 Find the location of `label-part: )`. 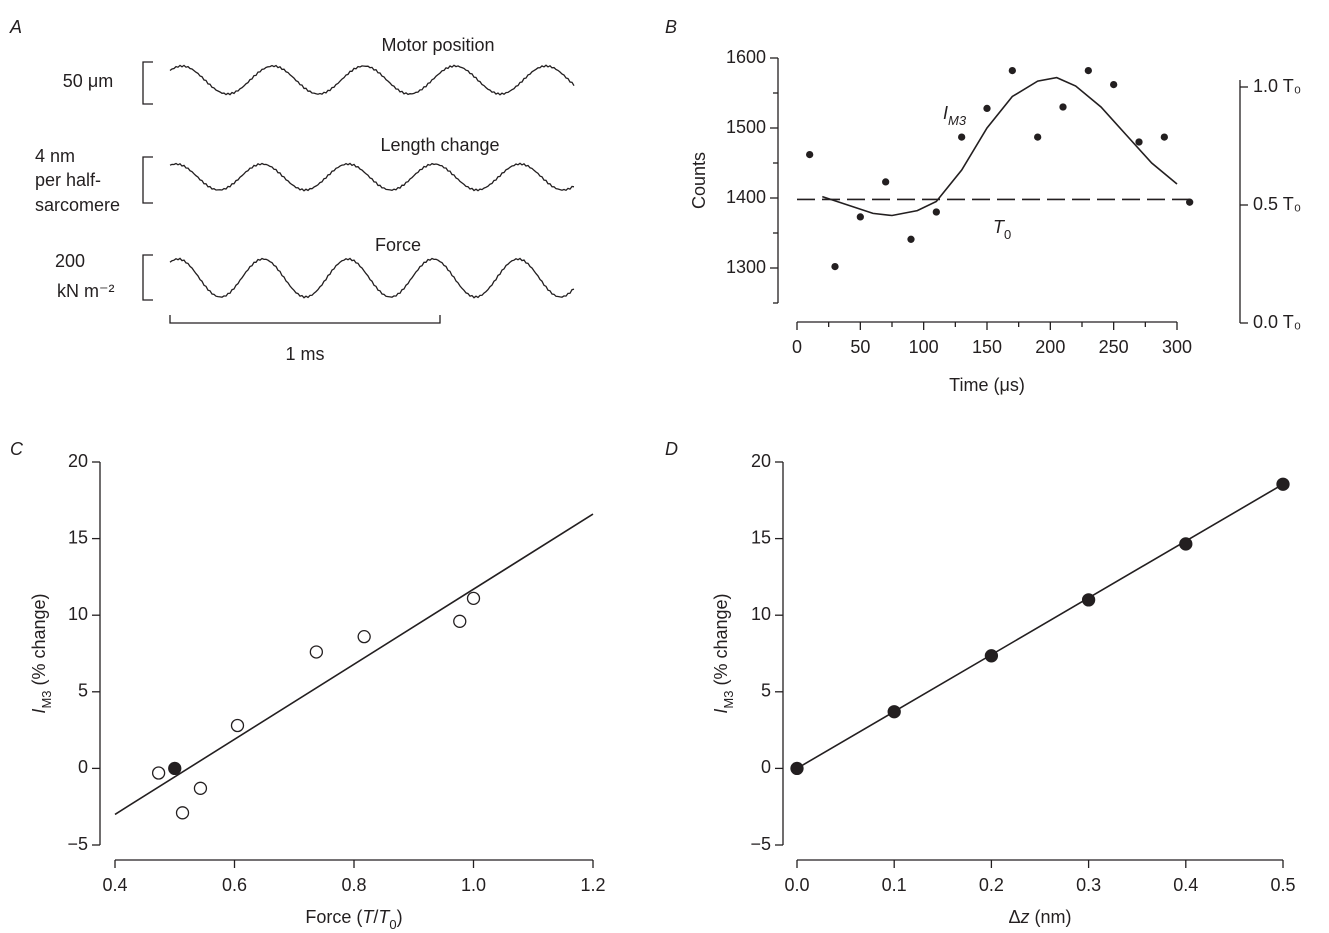

label-part: ) is located at coordinates (400, 917).